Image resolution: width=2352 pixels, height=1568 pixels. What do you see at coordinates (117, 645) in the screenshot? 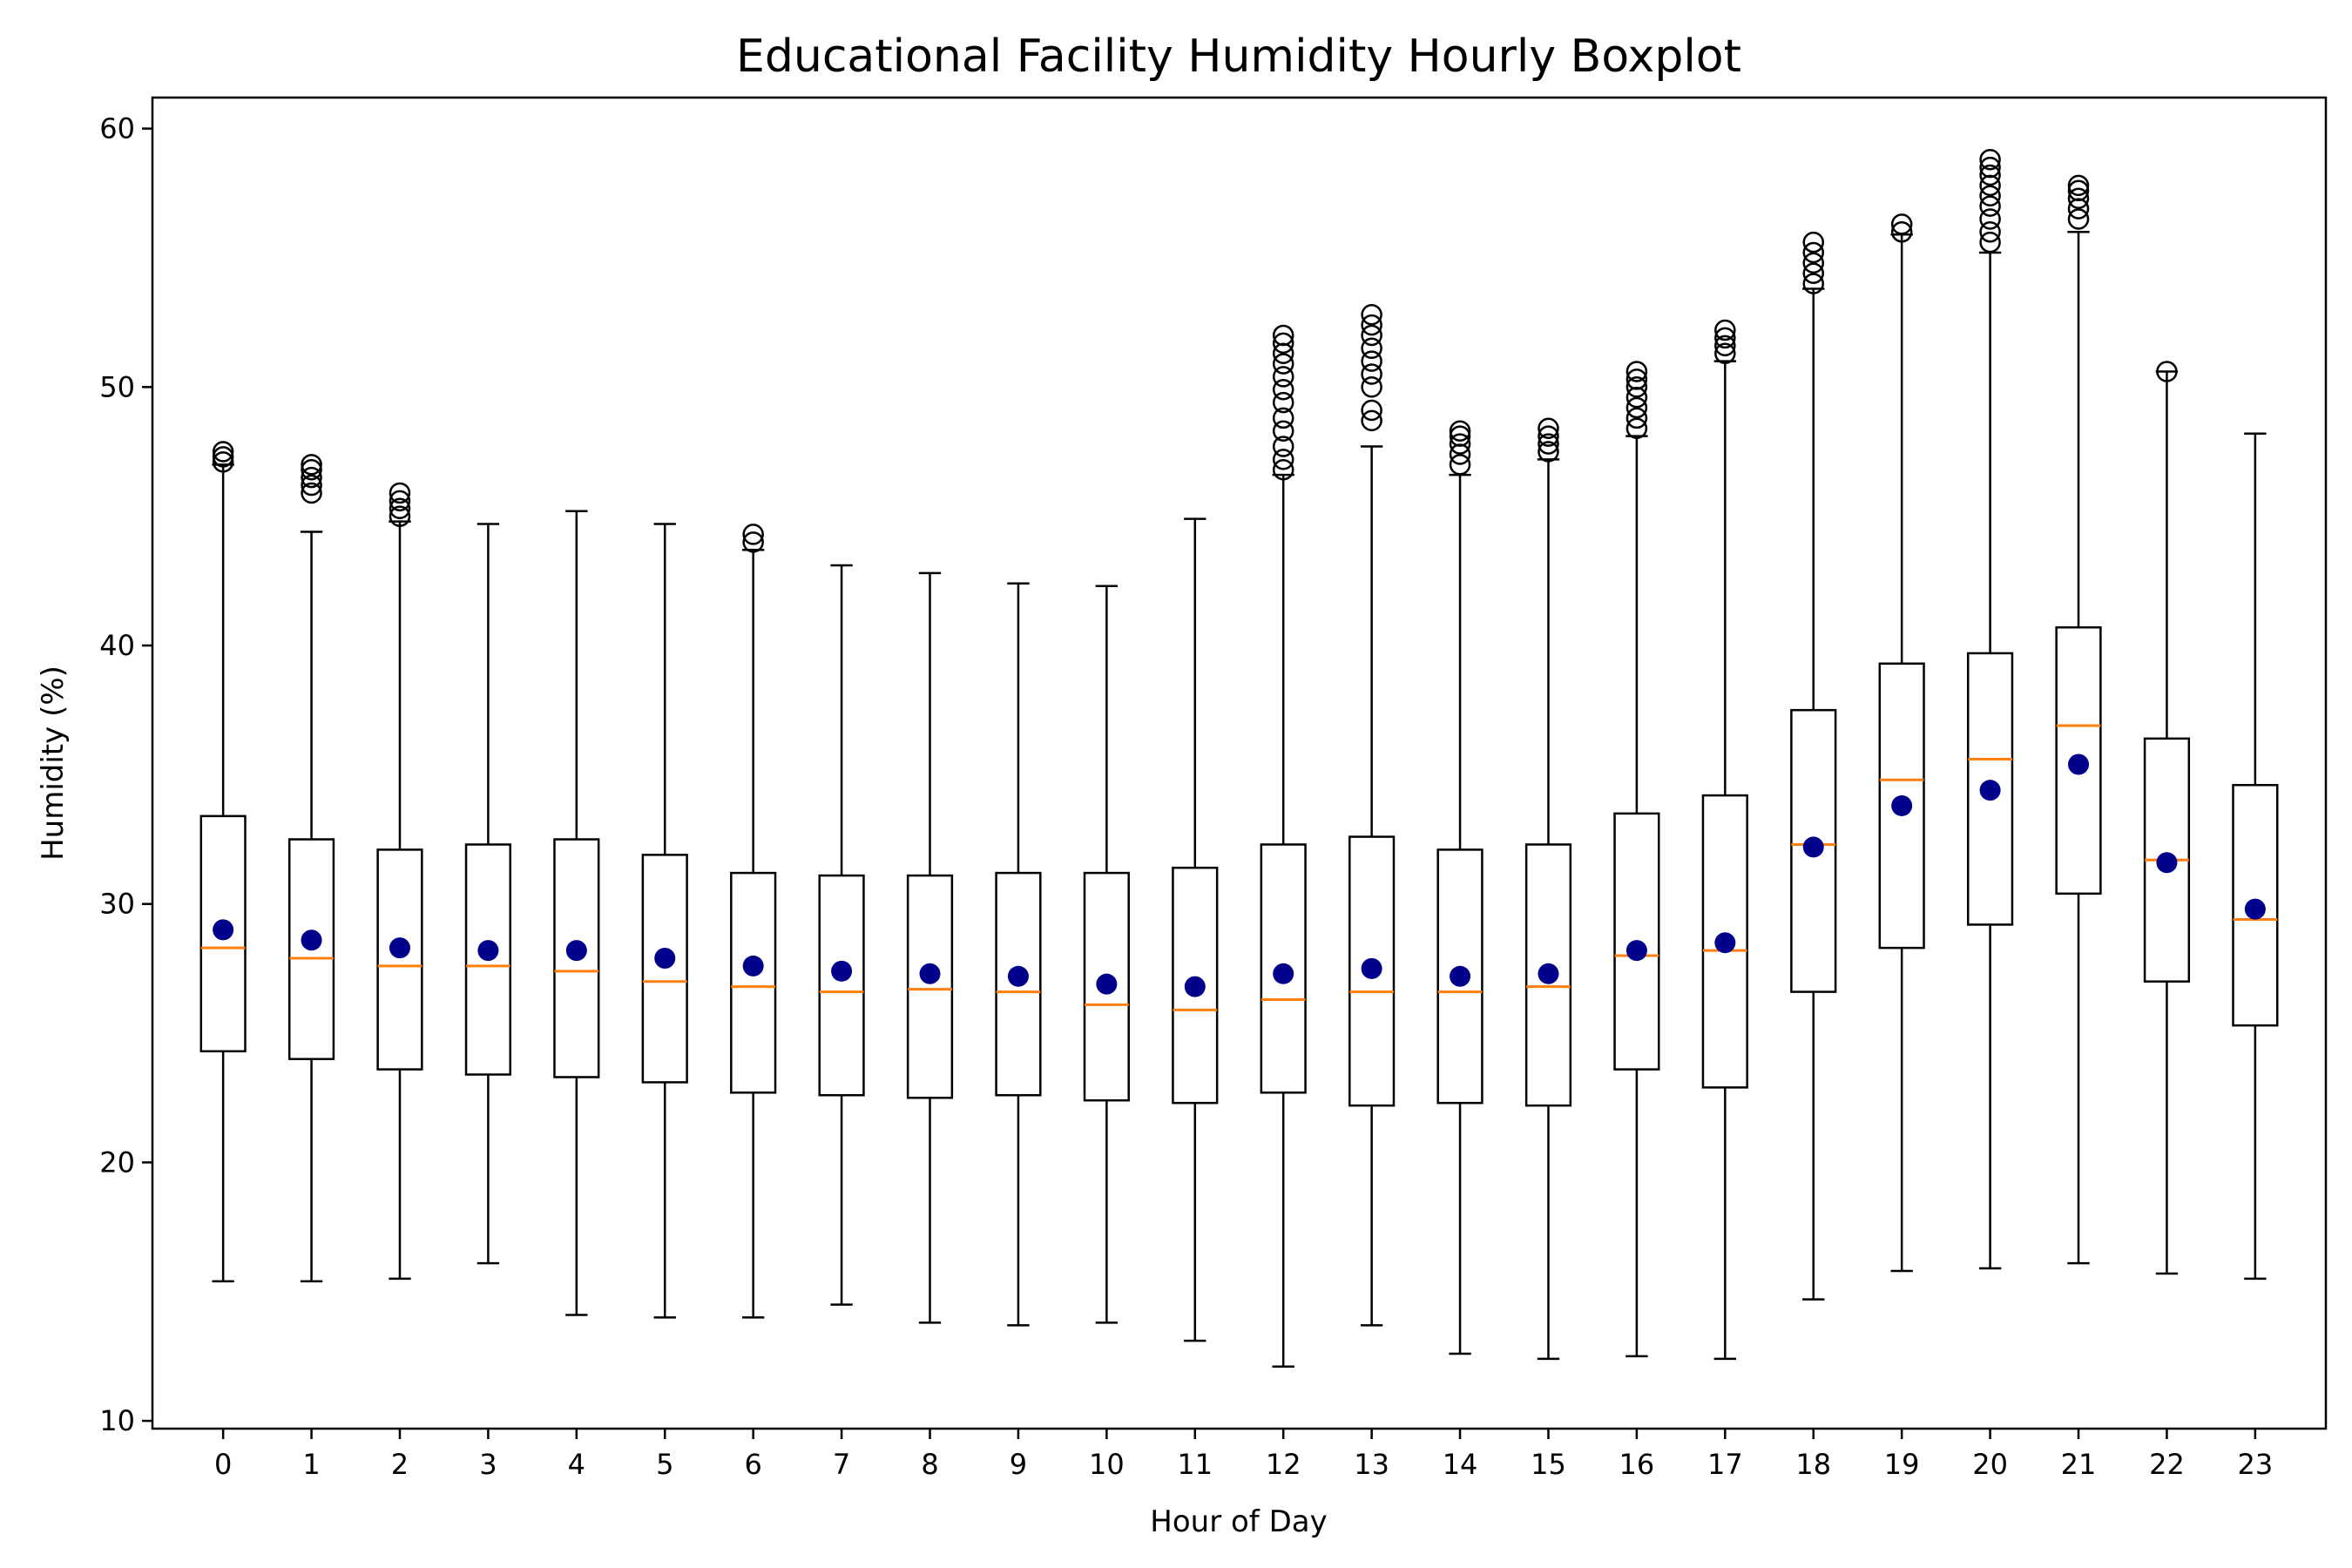
I see `y-tick-label: 40` at bounding box center [117, 645].